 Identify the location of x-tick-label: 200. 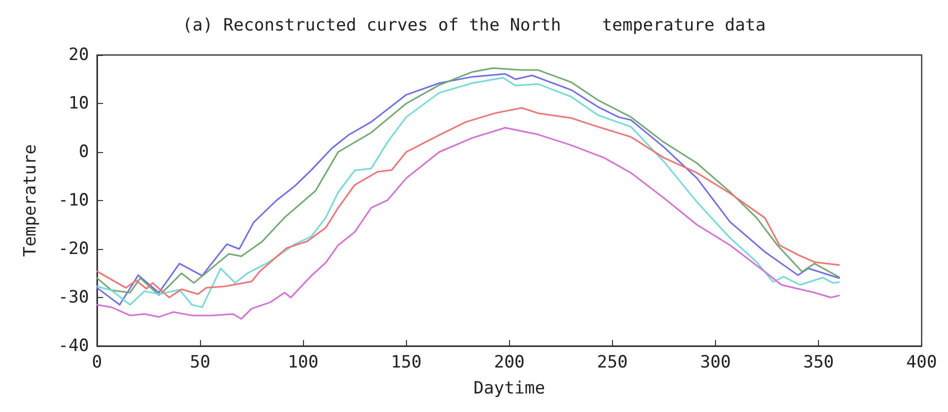
(509, 362).